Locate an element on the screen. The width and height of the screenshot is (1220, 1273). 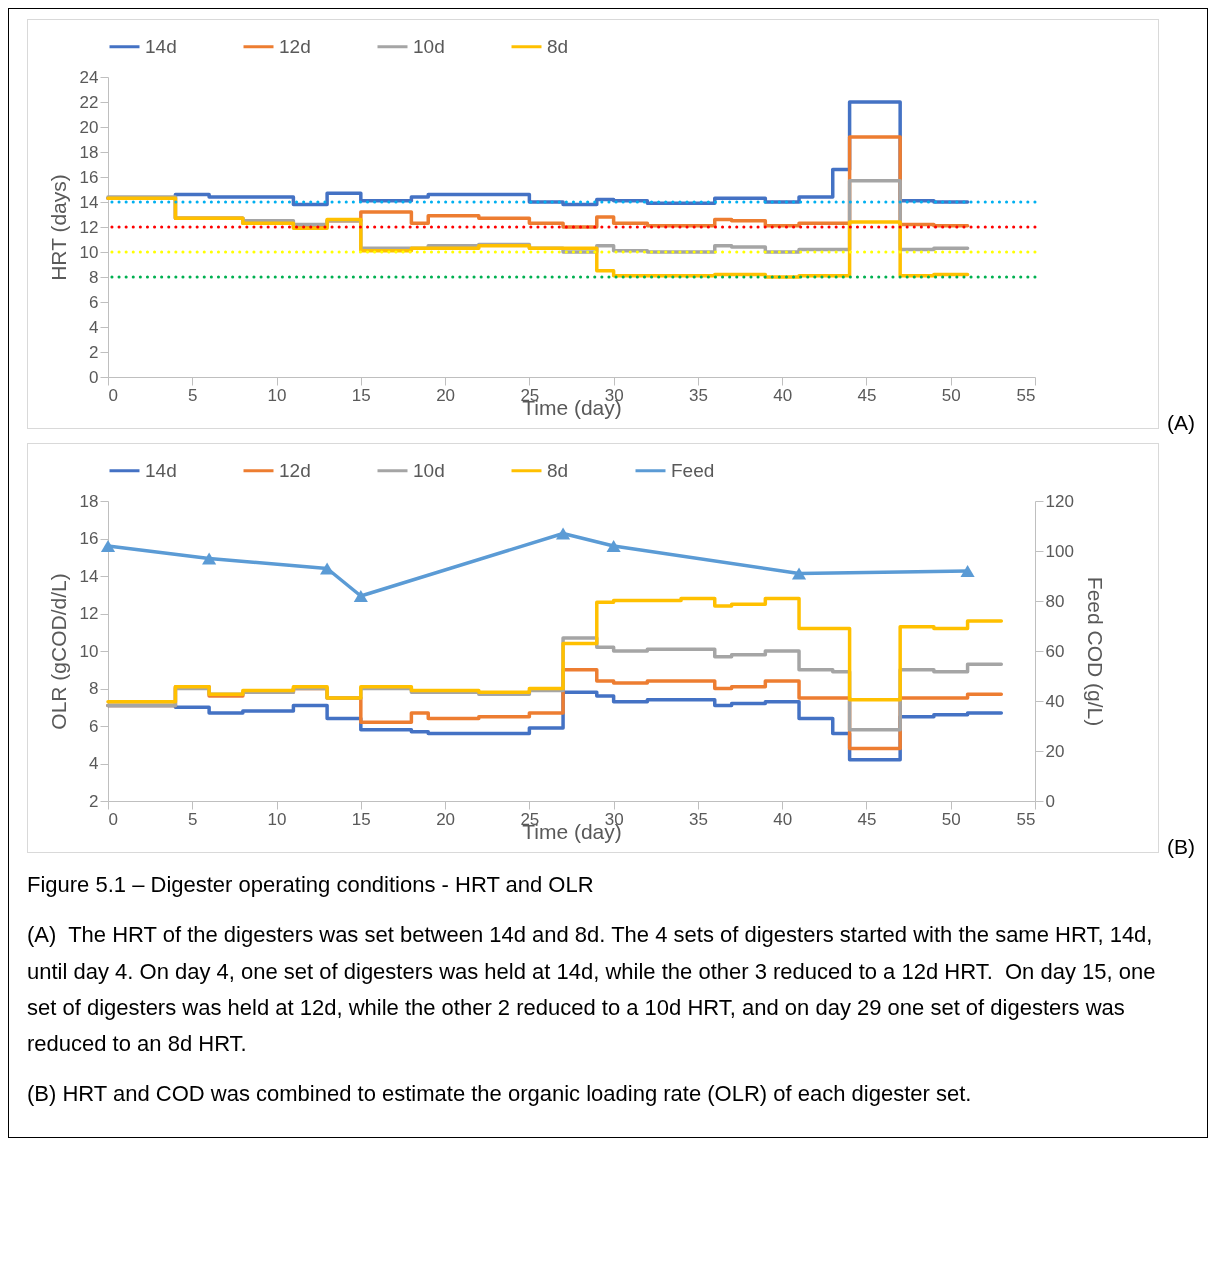
y-tick-label: 0 is located at coordinates (94, 377).